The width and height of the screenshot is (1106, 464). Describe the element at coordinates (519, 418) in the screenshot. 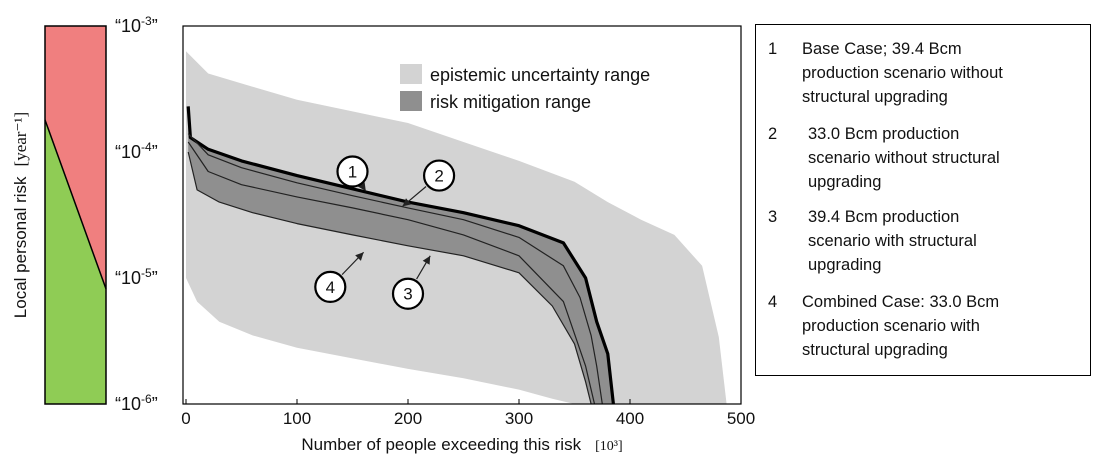

I see `x-tick-label: 300` at that location.